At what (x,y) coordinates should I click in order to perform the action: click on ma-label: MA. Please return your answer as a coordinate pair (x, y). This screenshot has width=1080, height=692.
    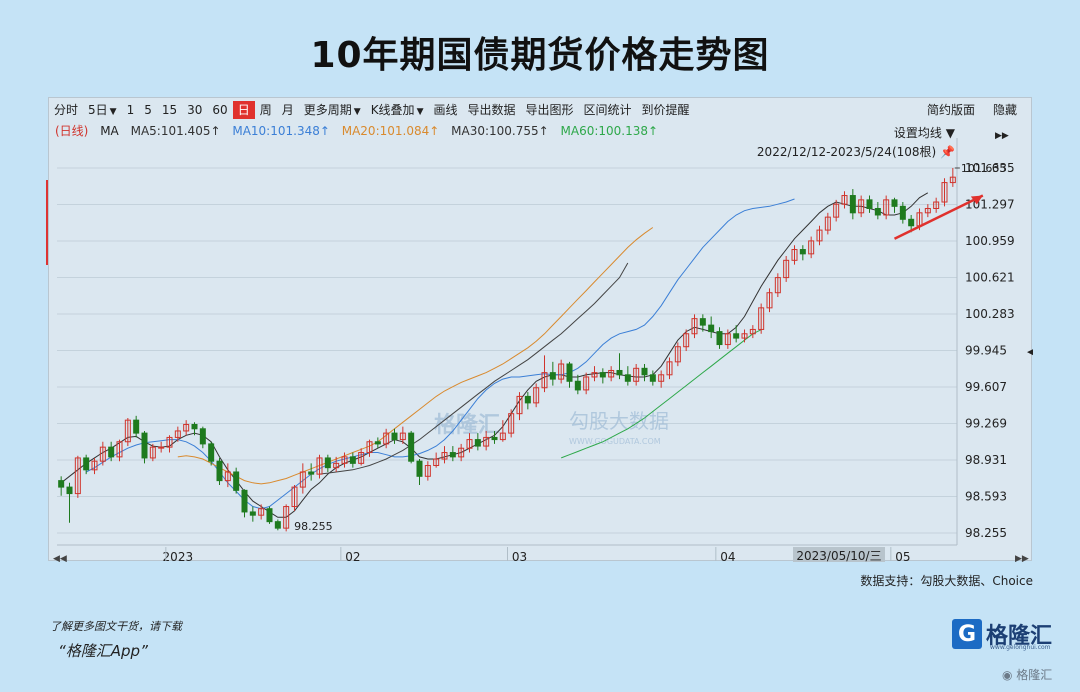
    Looking at the image, I should click on (109, 131).